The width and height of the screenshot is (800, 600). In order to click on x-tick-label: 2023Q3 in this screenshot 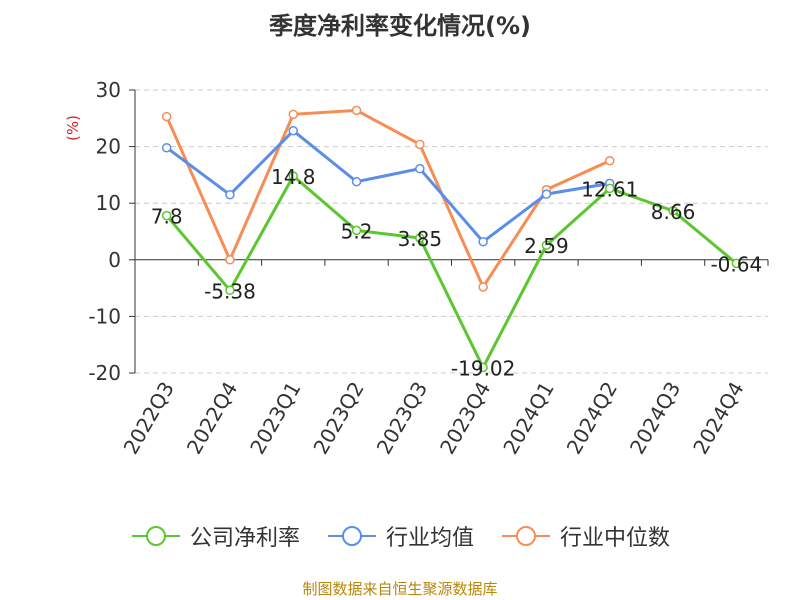, I will do `click(402, 418)`.